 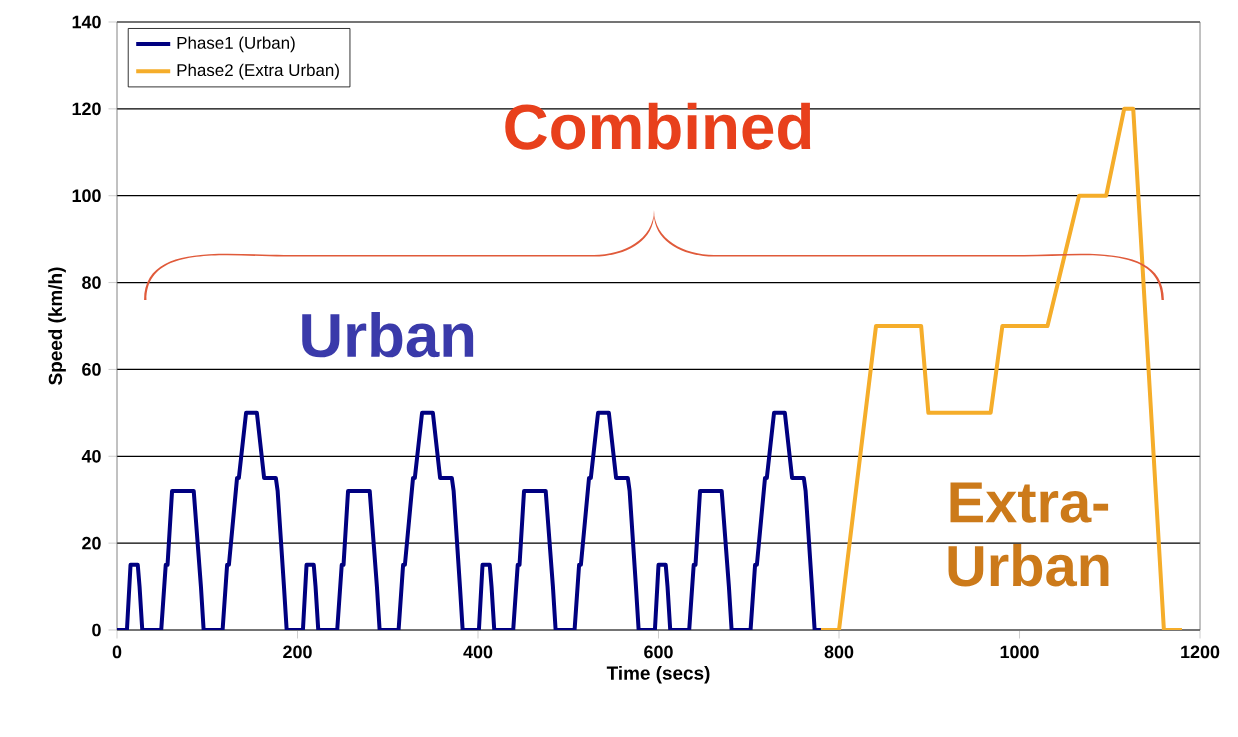 What do you see at coordinates (91, 456) in the screenshot?
I see `y-tick-label: 40` at bounding box center [91, 456].